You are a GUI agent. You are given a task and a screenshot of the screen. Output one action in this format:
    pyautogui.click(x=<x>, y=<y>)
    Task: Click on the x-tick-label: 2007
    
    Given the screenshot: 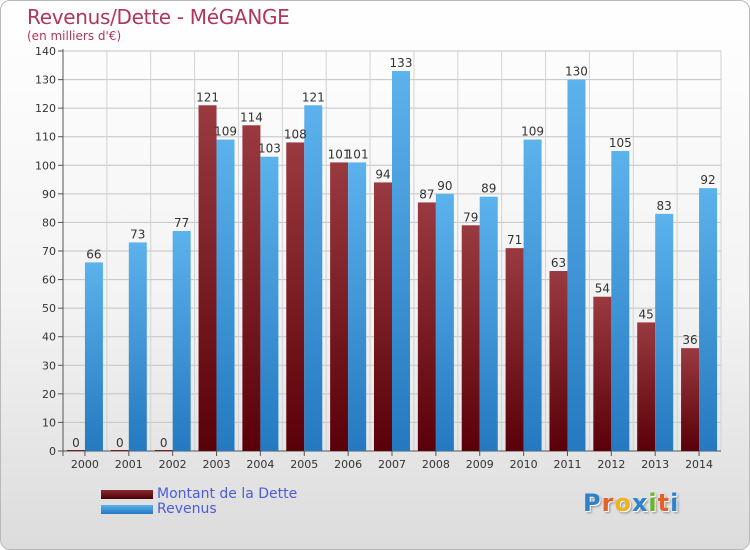 What is the action you would take?
    pyautogui.click(x=392, y=464)
    